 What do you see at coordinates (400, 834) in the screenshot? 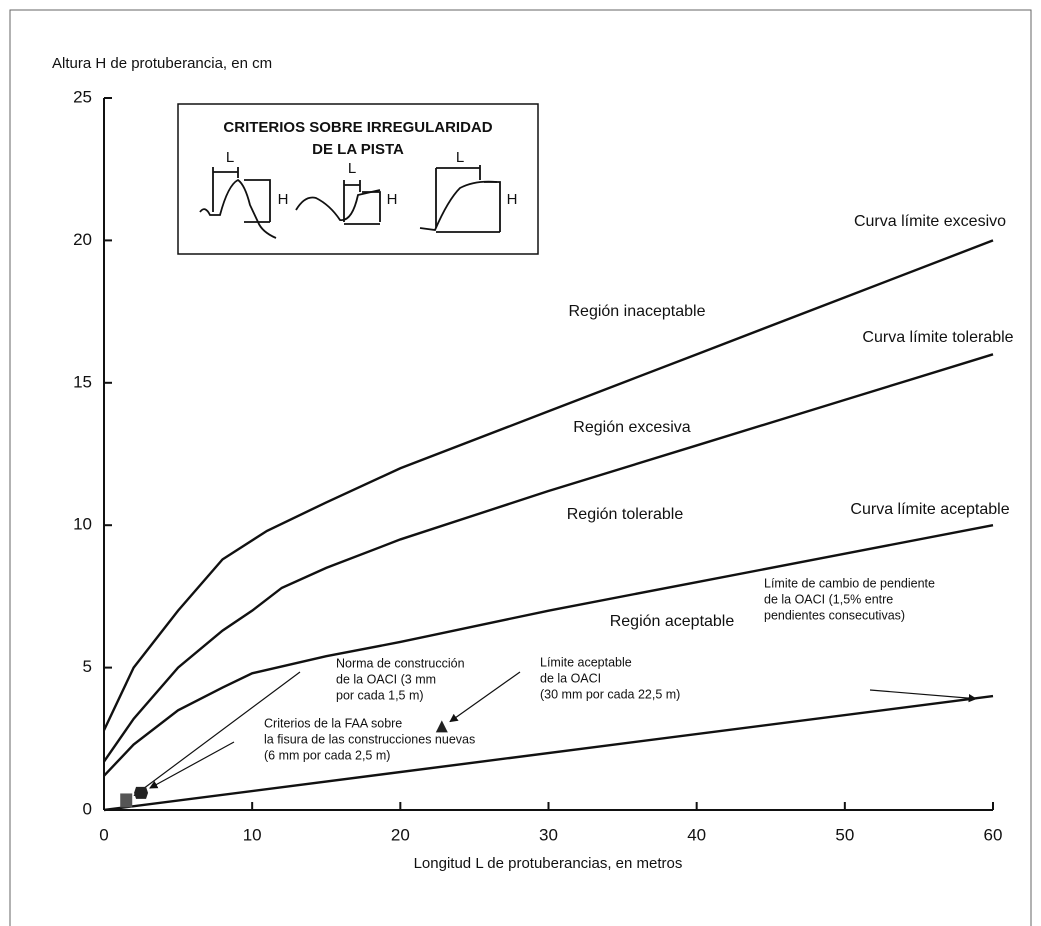
I see `x-tick-label: 20` at bounding box center [400, 834].